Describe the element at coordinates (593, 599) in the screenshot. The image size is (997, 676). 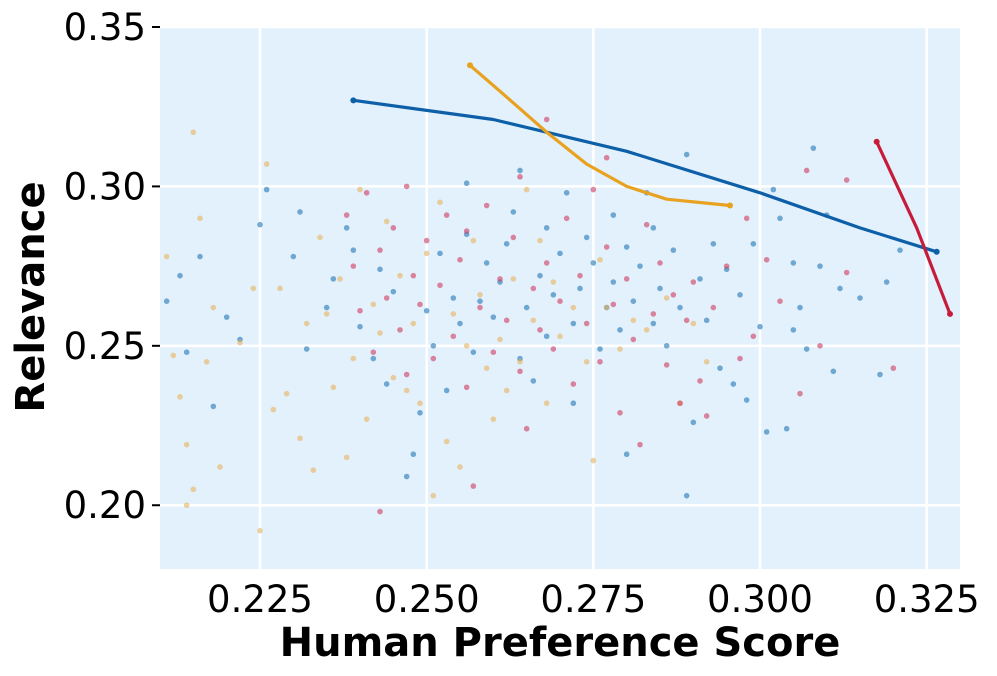
I see `x-tick-label: 0.275` at that location.